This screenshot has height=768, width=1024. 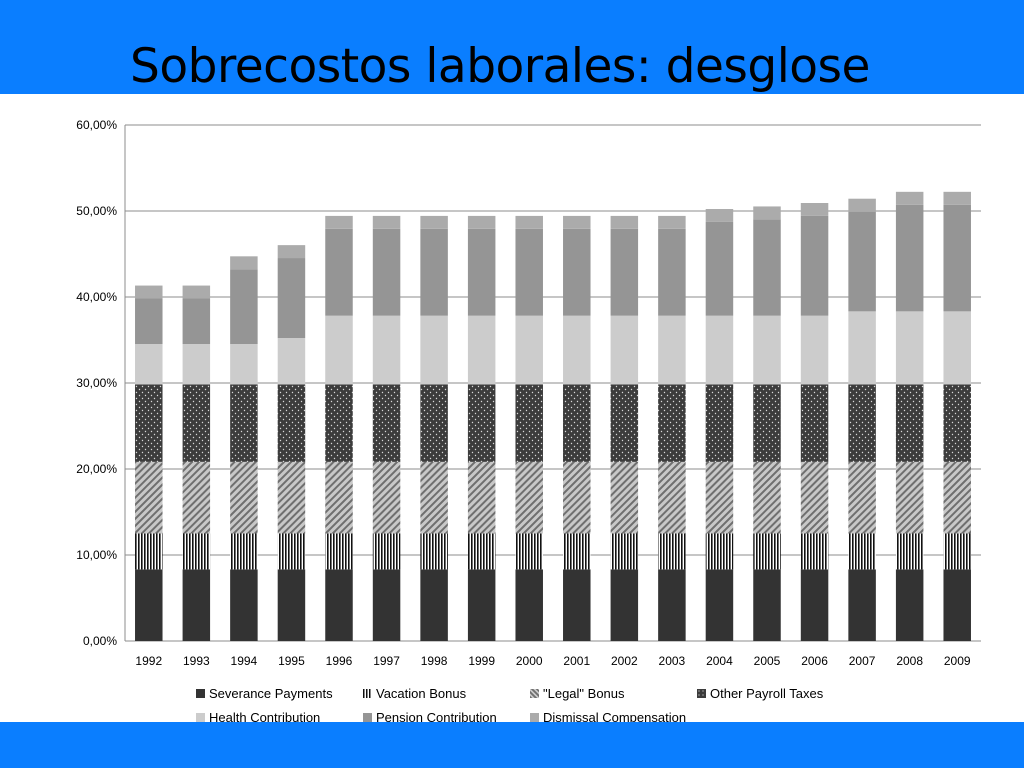 I want to click on legend-label: Dismissal Compensation, so click(x=615, y=717).